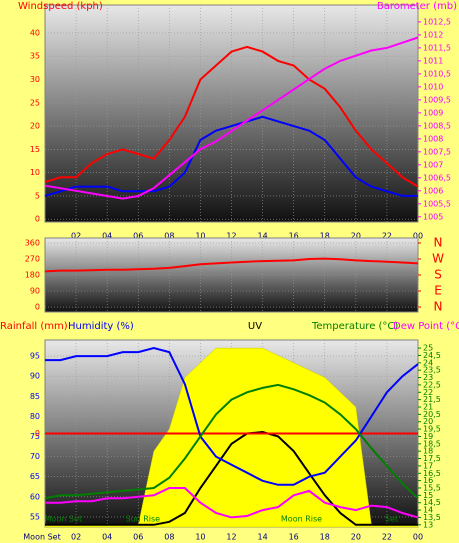 The image size is (459, 543). What do you see at coordinates (428, 451) in the screenshot?
I see `y2-tick-label: 18` at bounding box center [428, 451].